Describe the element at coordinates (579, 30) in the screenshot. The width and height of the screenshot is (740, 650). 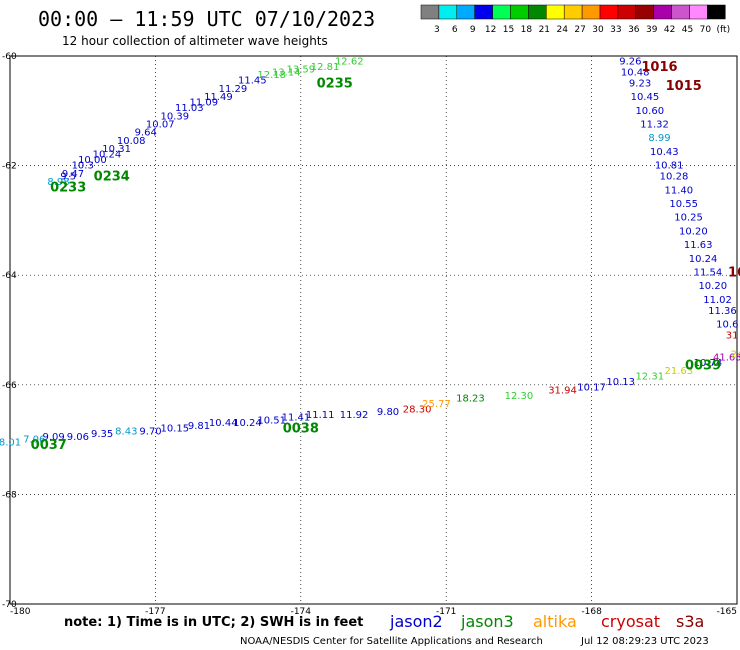
I see `colorbar-label: 27` at that location.